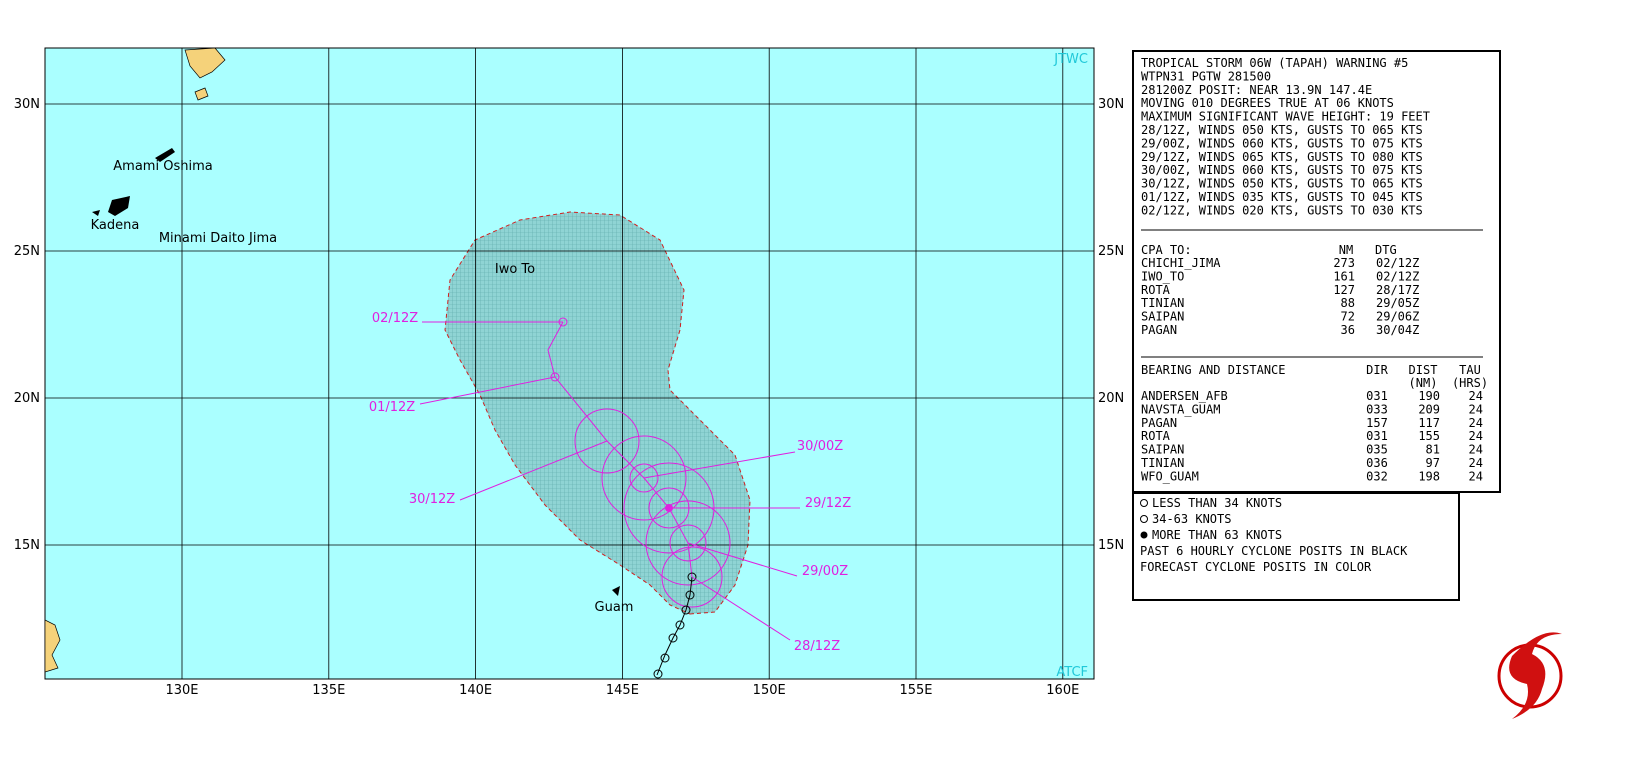 The height and width of the screenshot is (766, 1647). Describe the element at coordinates (1423, 383) in the screenshot. I see `cell: (NM)` at that location.